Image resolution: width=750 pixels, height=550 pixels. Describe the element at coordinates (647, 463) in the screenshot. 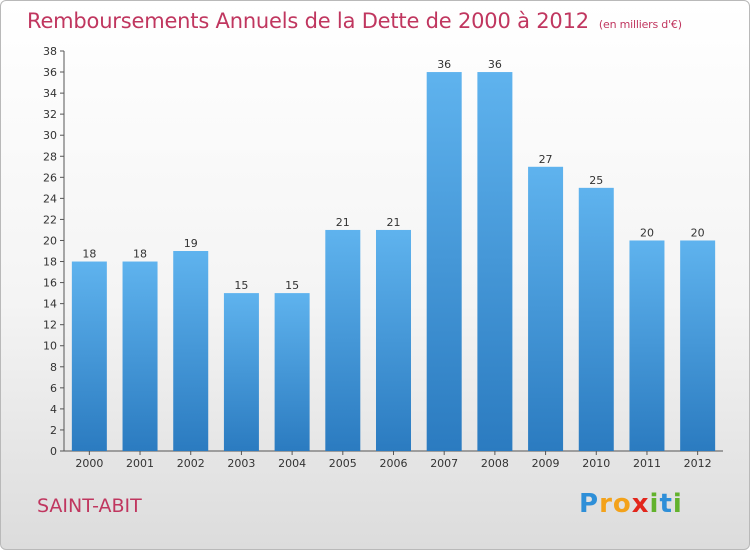

I see `x-tick-label: 2011` at that location.